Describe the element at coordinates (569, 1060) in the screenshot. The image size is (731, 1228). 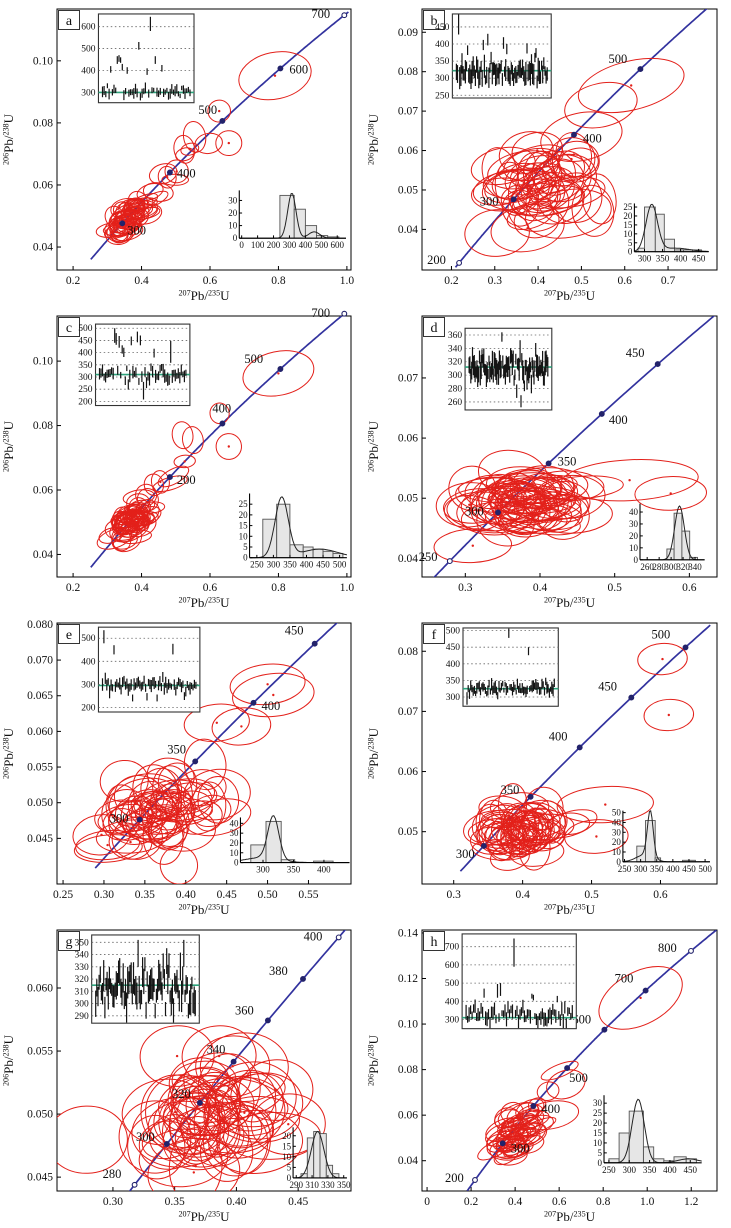
I see `plot-frame` at that location.